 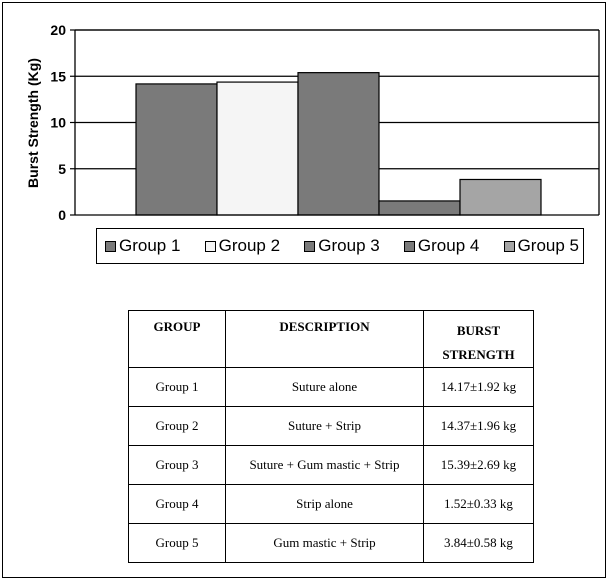 What do you see at coordinates (58, 76) in the screenshot?
I see `y-tick-label: 15` at bounding box center [58, 76].